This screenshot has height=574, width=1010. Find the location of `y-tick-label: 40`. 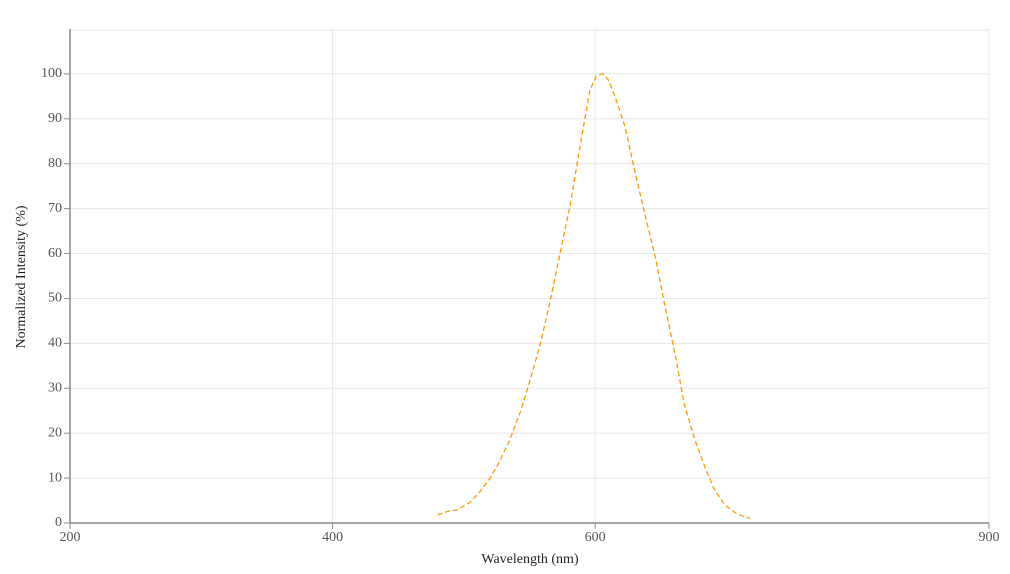

y-tick-label: 40 is located at coordinates (55, 343).